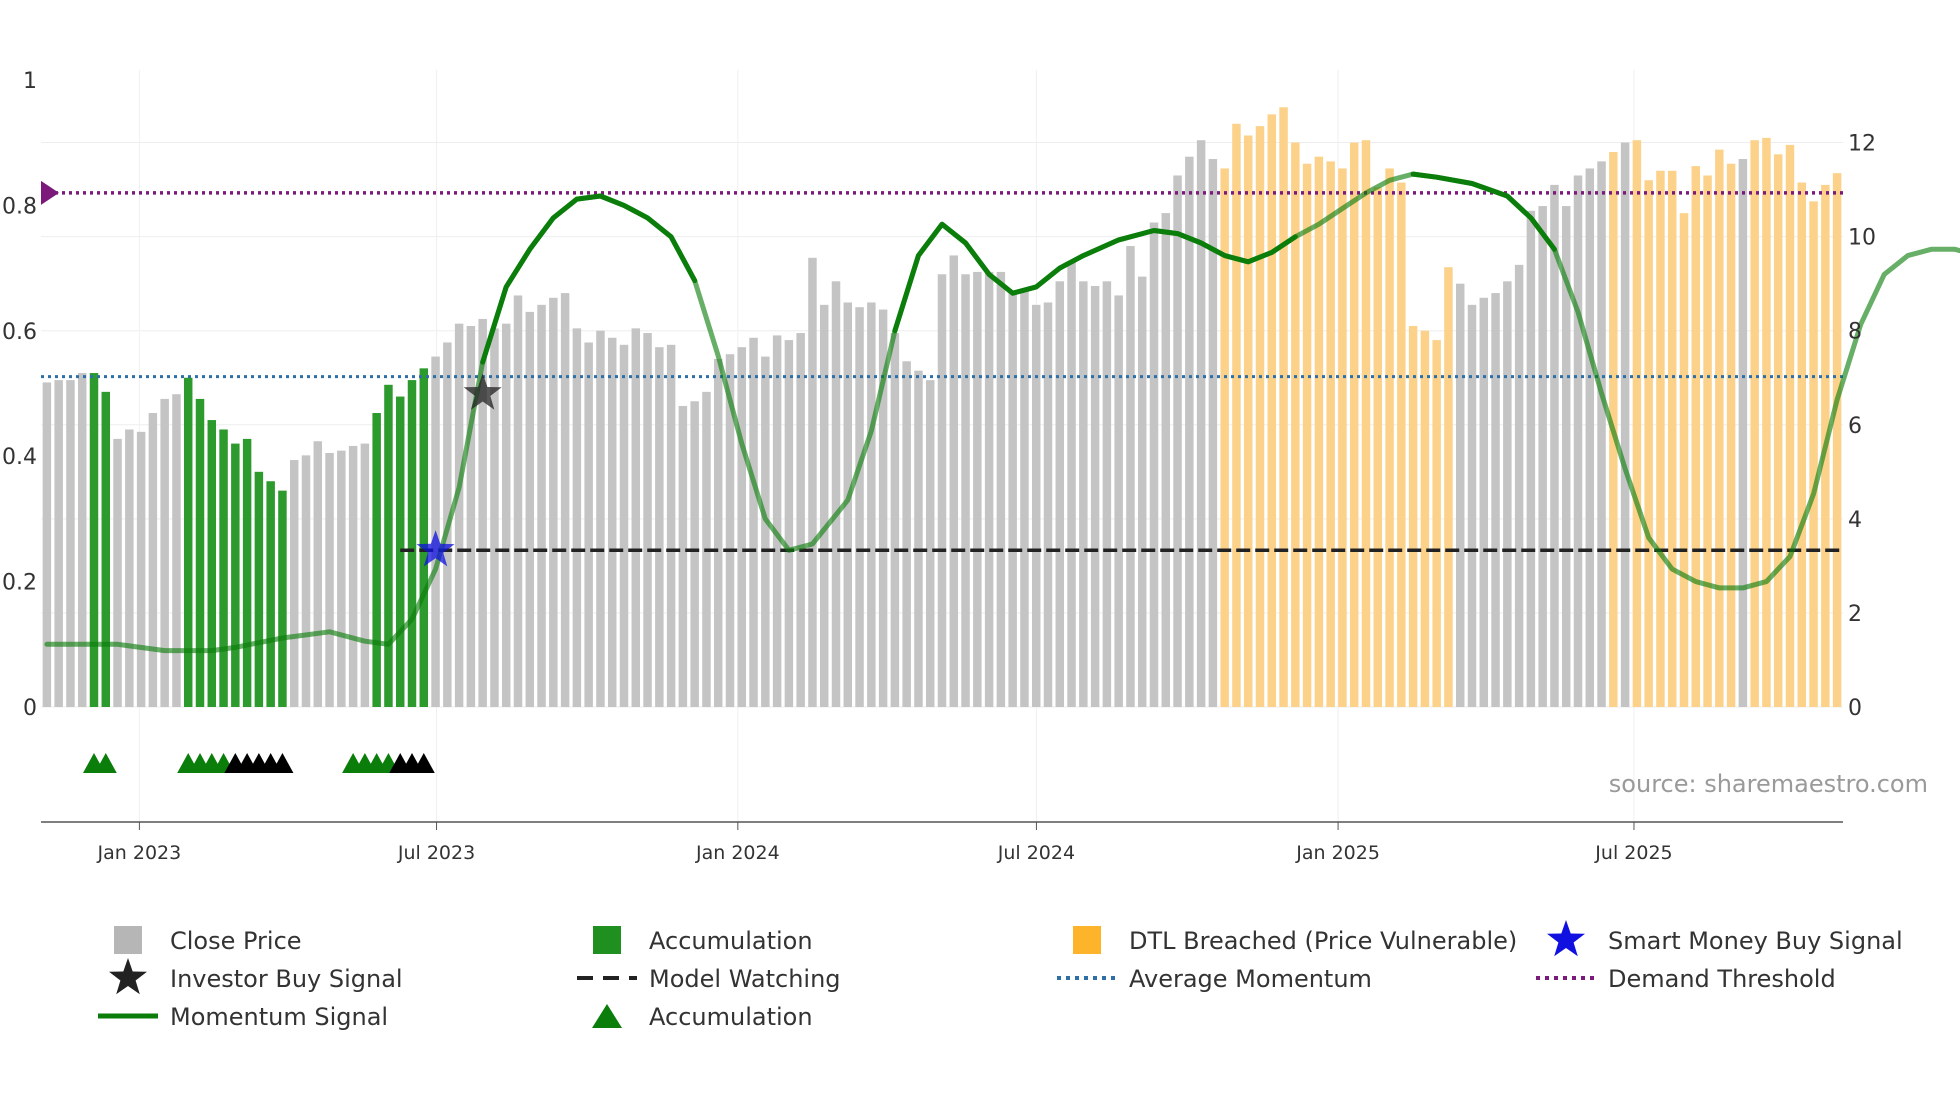 This screenshot has width=1960, height=1106. What do you see at coordinates (243, 1017) in the screenshot?
I see `legend-item-momentum: Momentum Signal` at bounding box center [243, 1017].